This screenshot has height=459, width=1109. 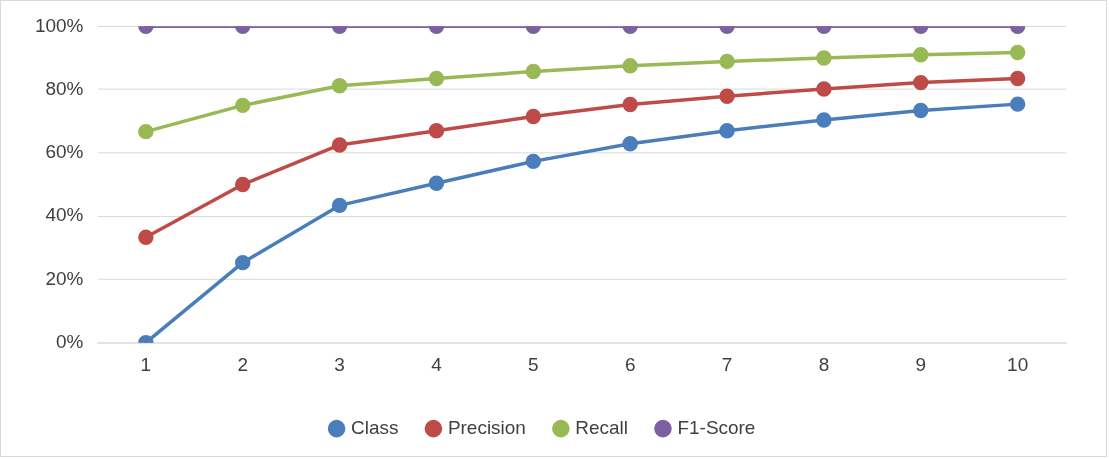 What do you see at coordinates (727, 365) in the screenshot?
I see `x-tick-label: 7` at bounding box center [727, 365].